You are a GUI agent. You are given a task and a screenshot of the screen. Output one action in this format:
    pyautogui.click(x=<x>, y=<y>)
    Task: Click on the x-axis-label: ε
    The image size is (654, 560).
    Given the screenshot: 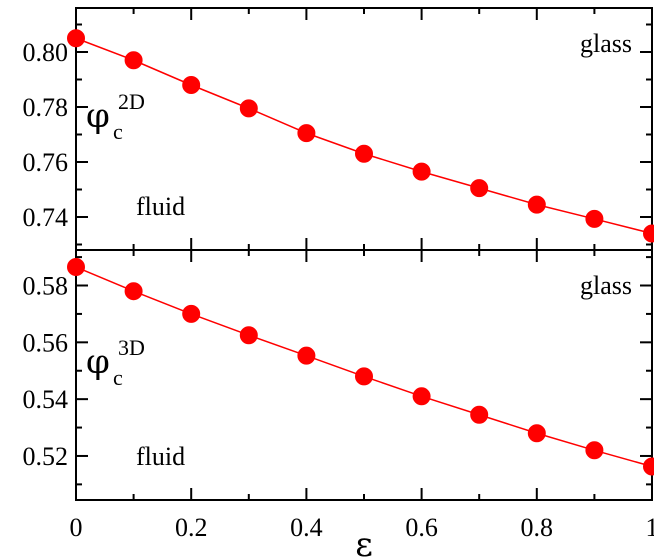 What is the action you would take?
    pyautogui.click(x=364, y=542)
    